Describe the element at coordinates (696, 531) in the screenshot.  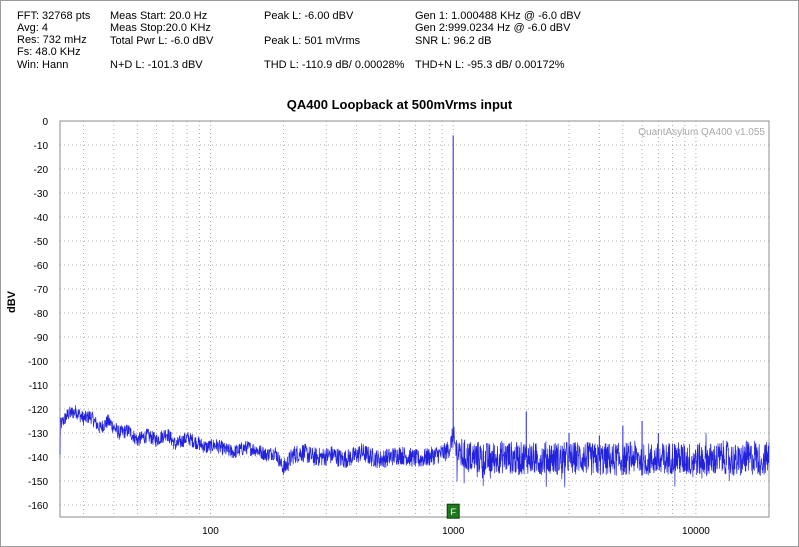
I see `x-tick-label: 10000` at that location.